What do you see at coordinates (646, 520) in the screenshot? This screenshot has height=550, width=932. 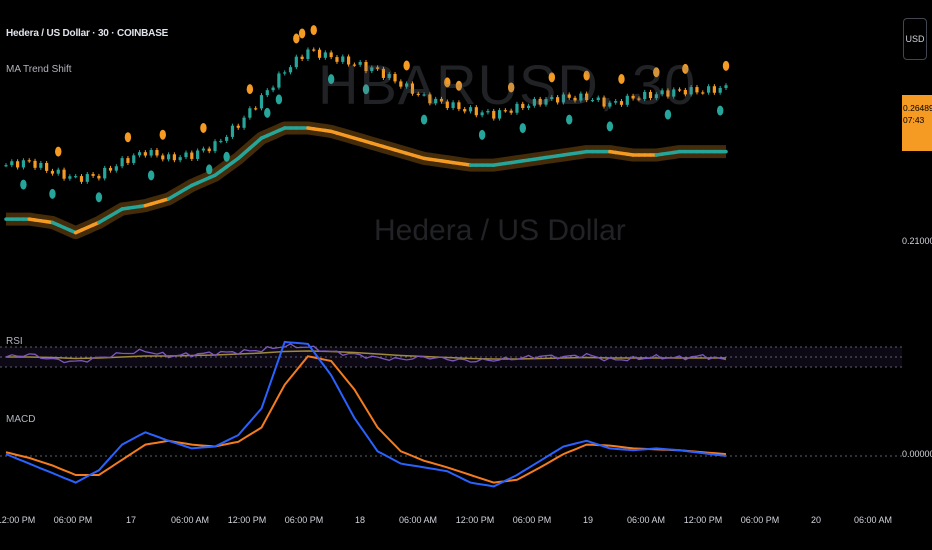 I see `time-axis-label: 06:00 AM` at bounding box center [646, 520].